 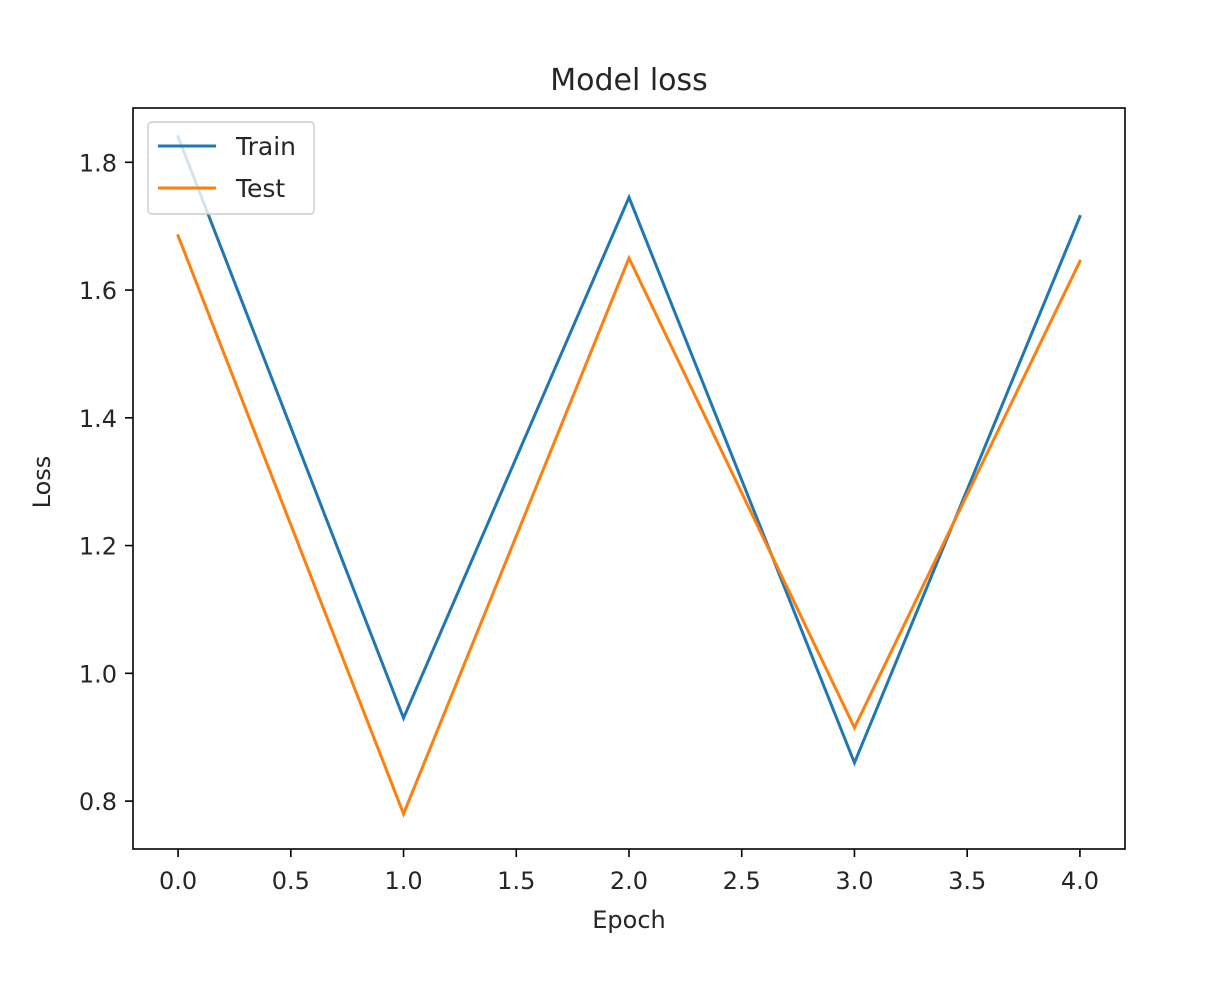 What do you see at coordinates (42, 482) in the screenshot?
I see `y-axis-label: Loss` at bounding box center [42, 482].